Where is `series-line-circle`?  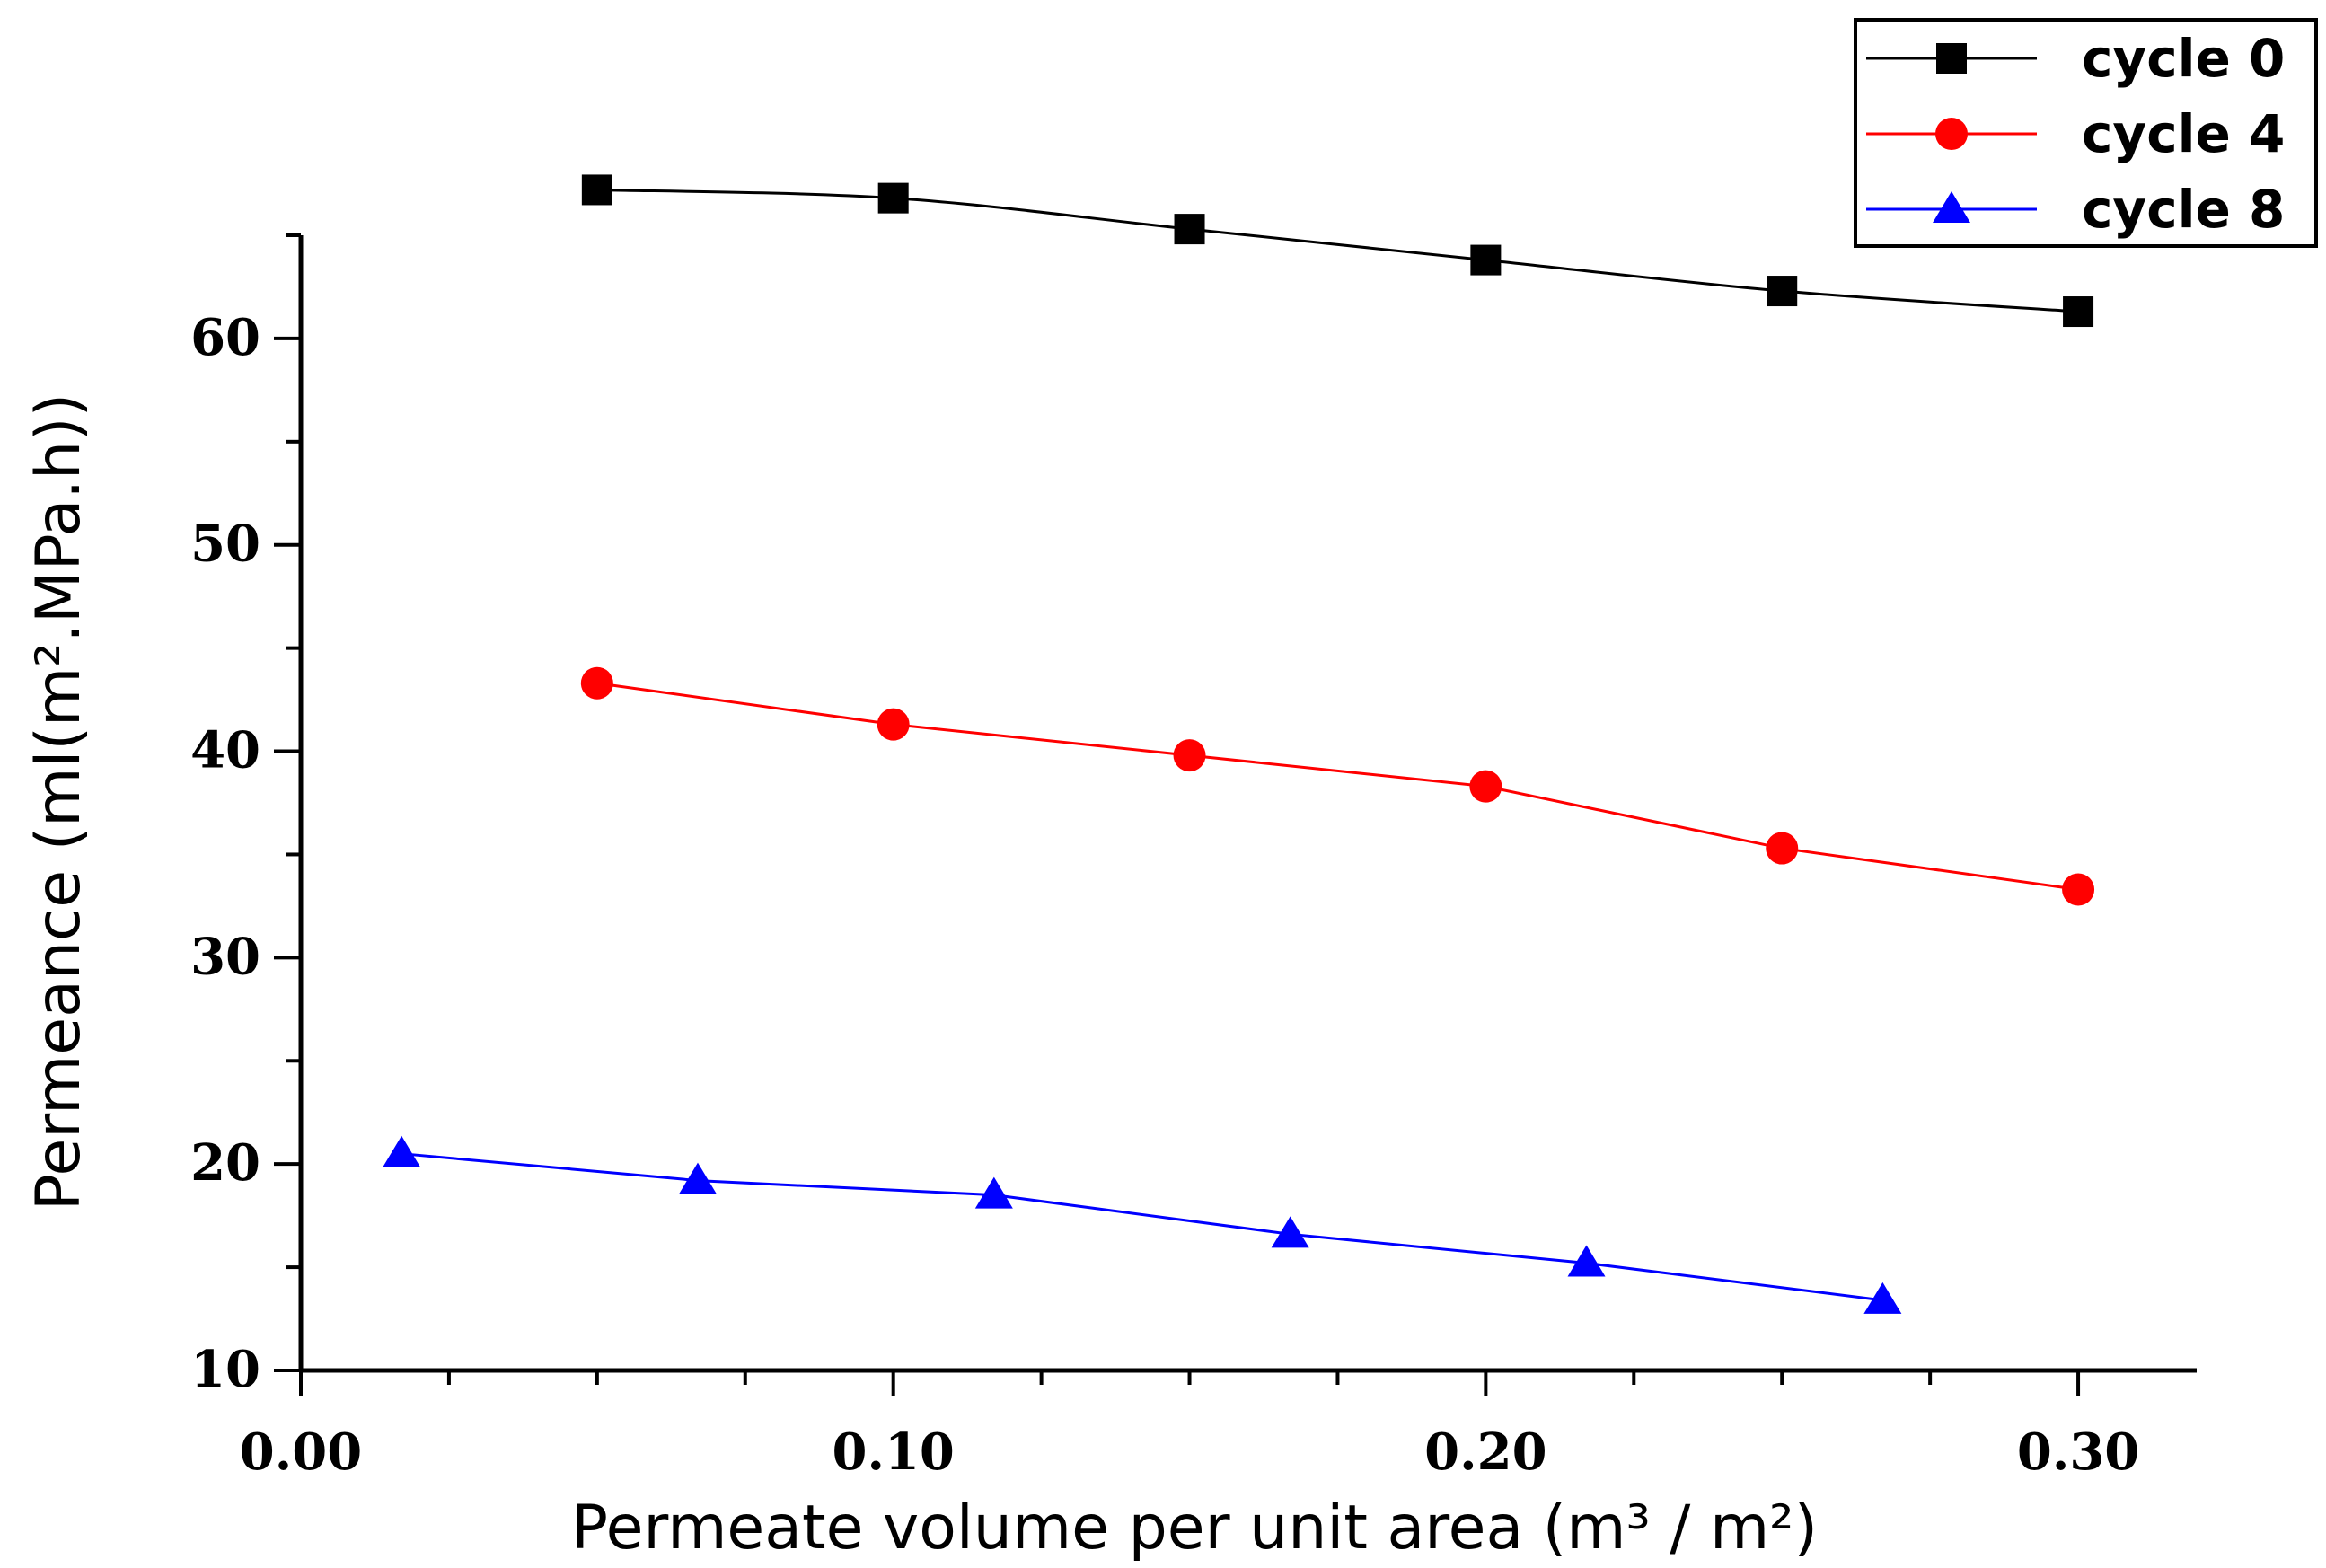 series-line-circle is located at coordinates (1337, 787).